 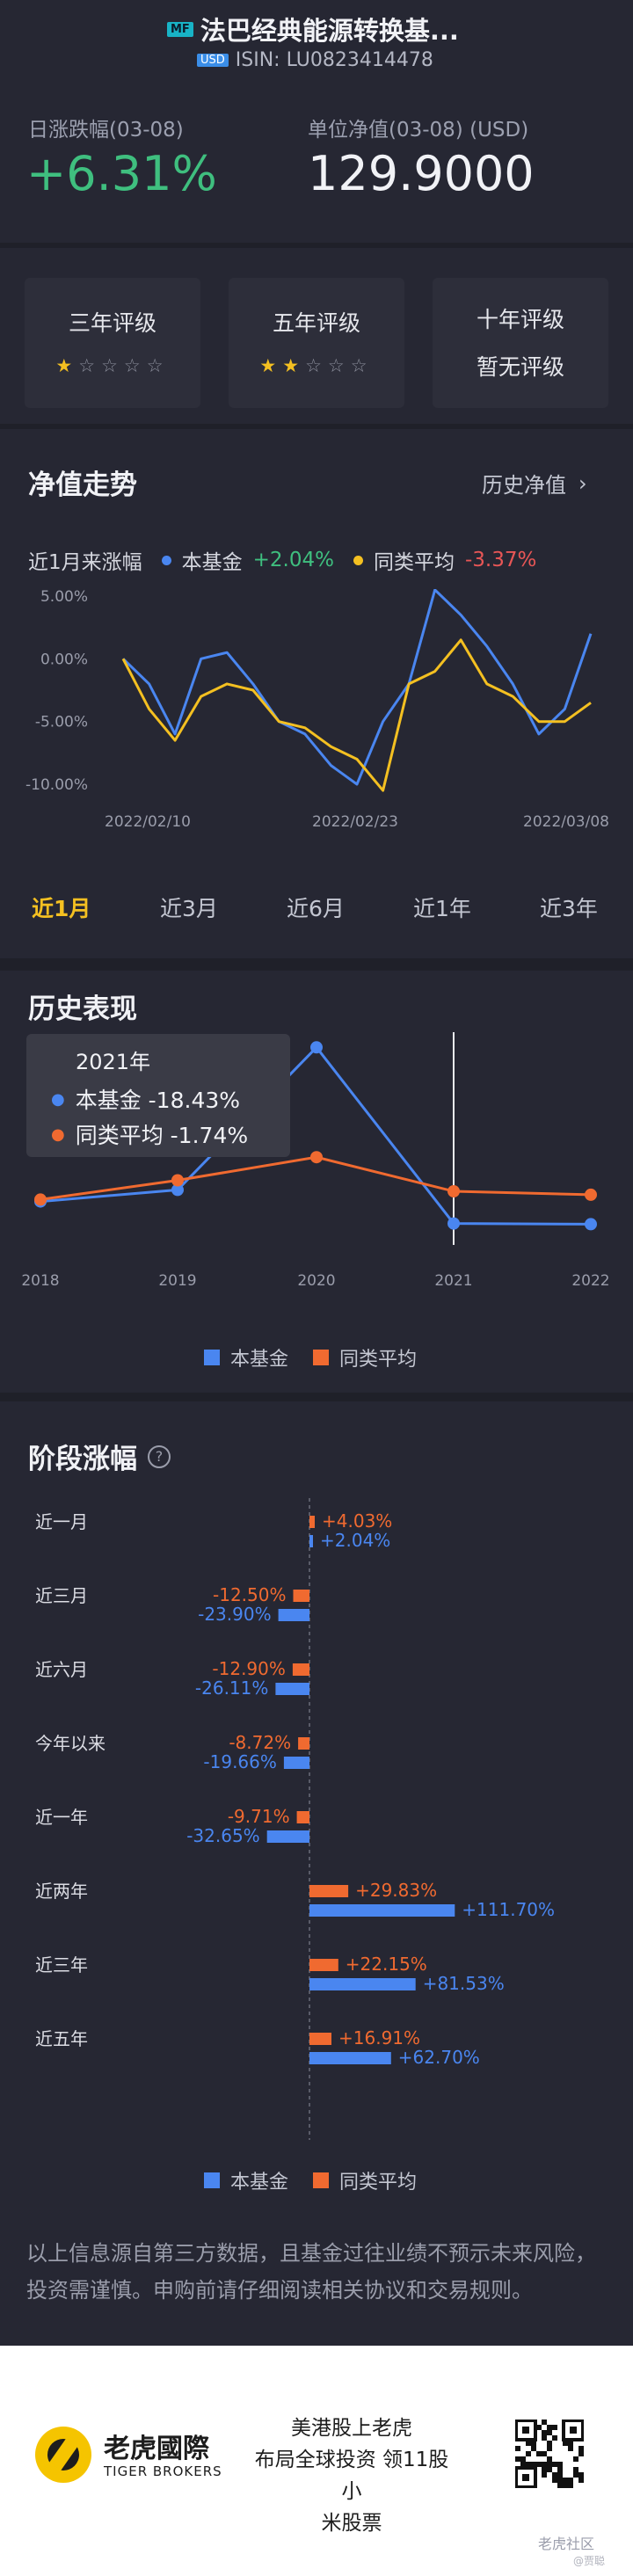 I want to click on stage-value-label: -12.50%, so click(x=249, y=1594).